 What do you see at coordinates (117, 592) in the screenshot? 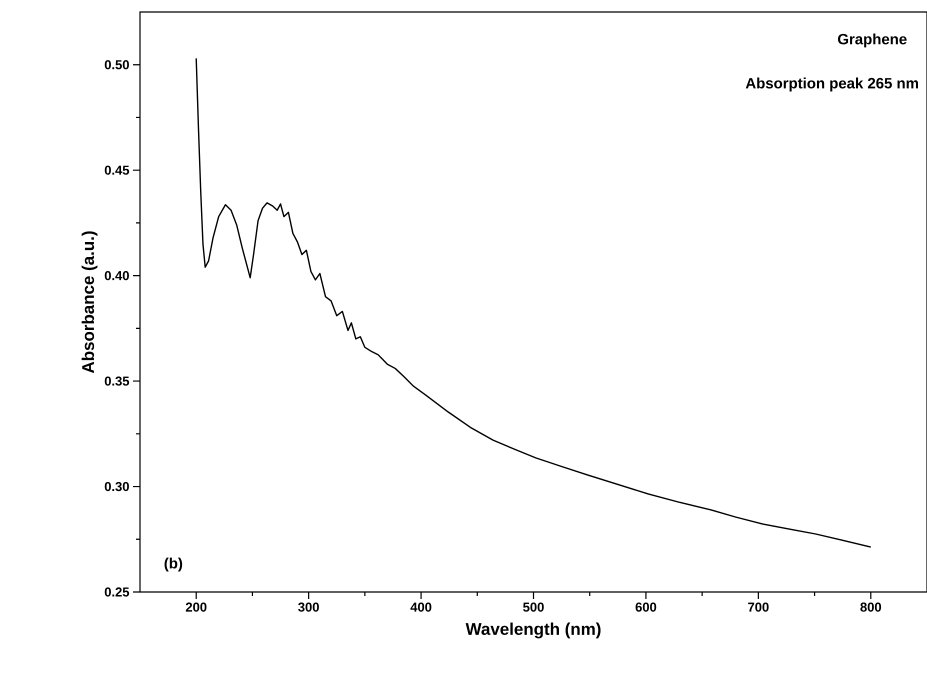
I see `y-tick-label: 0.25` at bounding box center [117, 592].